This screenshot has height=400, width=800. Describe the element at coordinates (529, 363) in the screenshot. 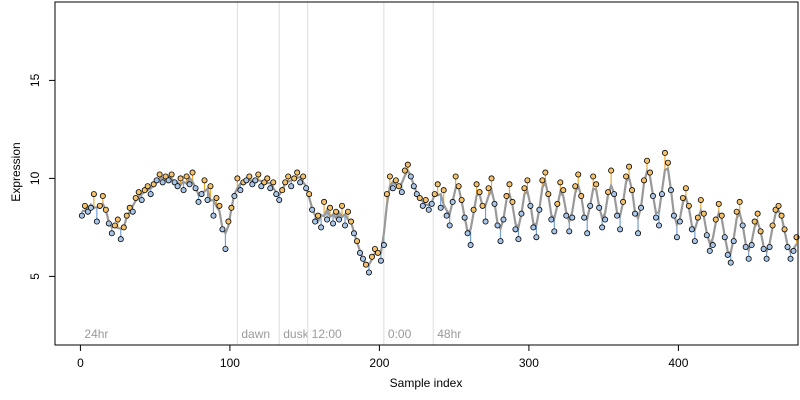

I see `x-tick-label: 300` at that location.